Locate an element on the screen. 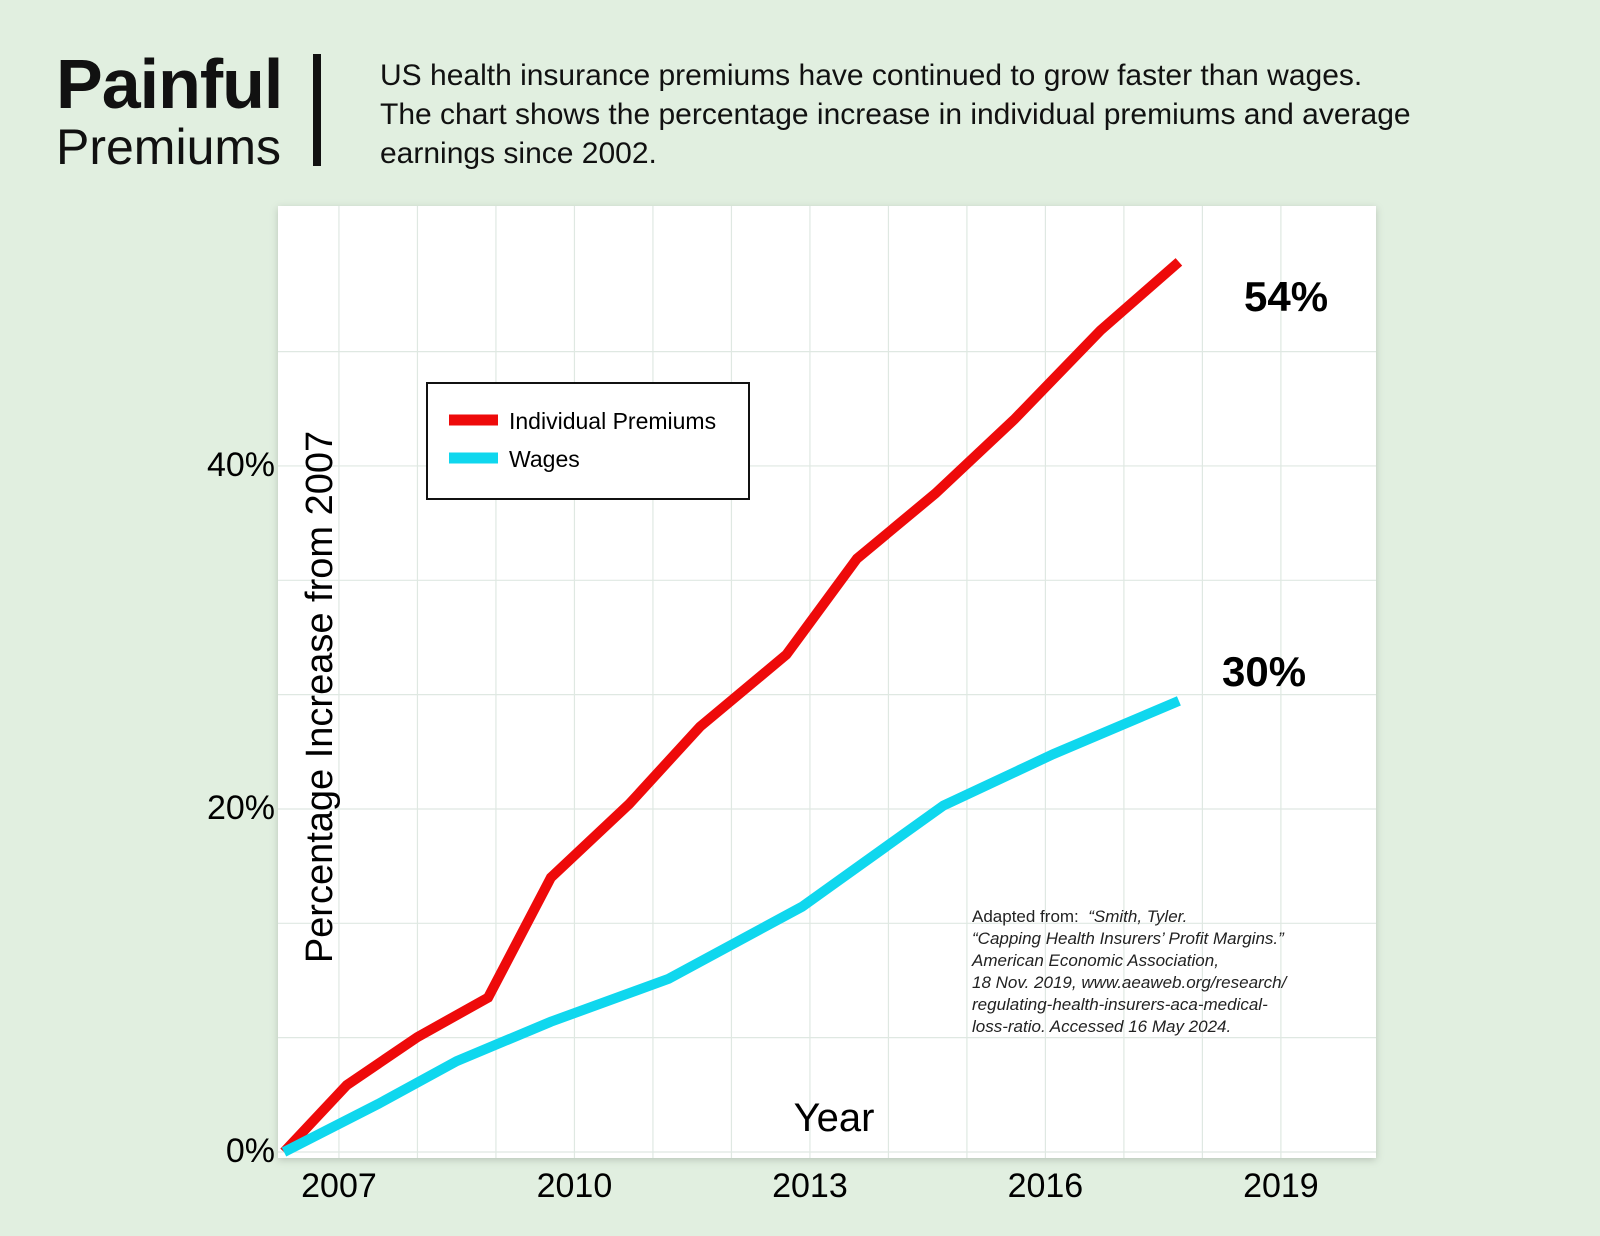 The image size is (1600, 1236). x-tick-label: 2016 is located at coordinates (1046, 1186).